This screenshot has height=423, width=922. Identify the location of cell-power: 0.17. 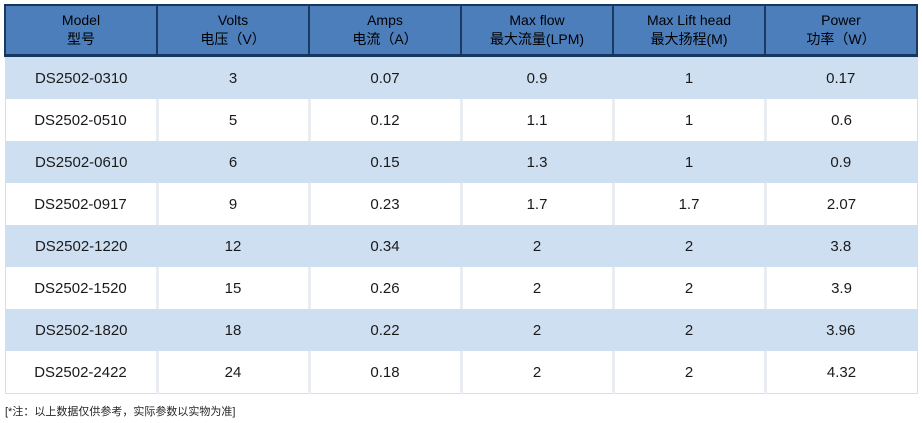
(841, 77).